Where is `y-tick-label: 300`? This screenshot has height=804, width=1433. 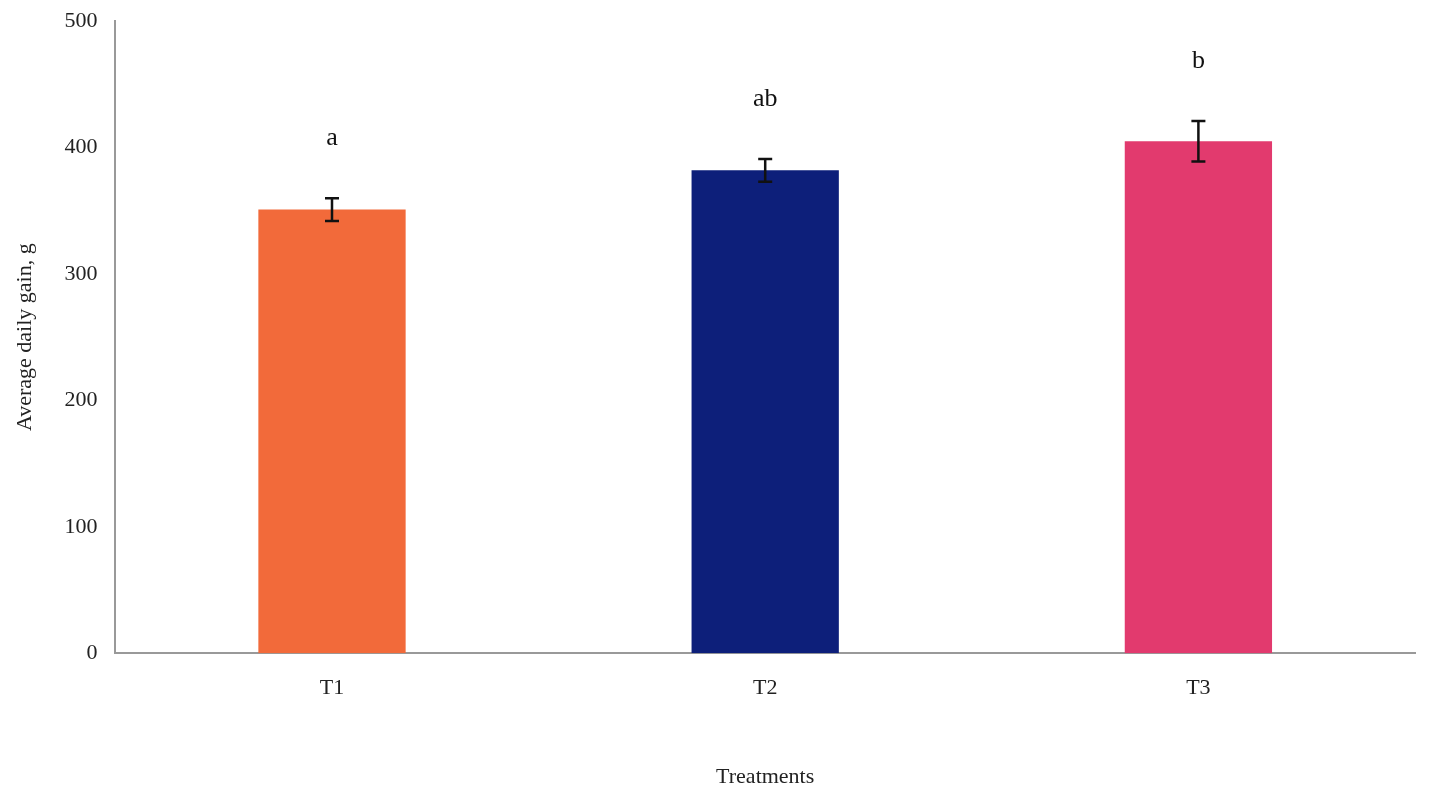 y-tick-label: 300 is located at coordinates (81, 272).